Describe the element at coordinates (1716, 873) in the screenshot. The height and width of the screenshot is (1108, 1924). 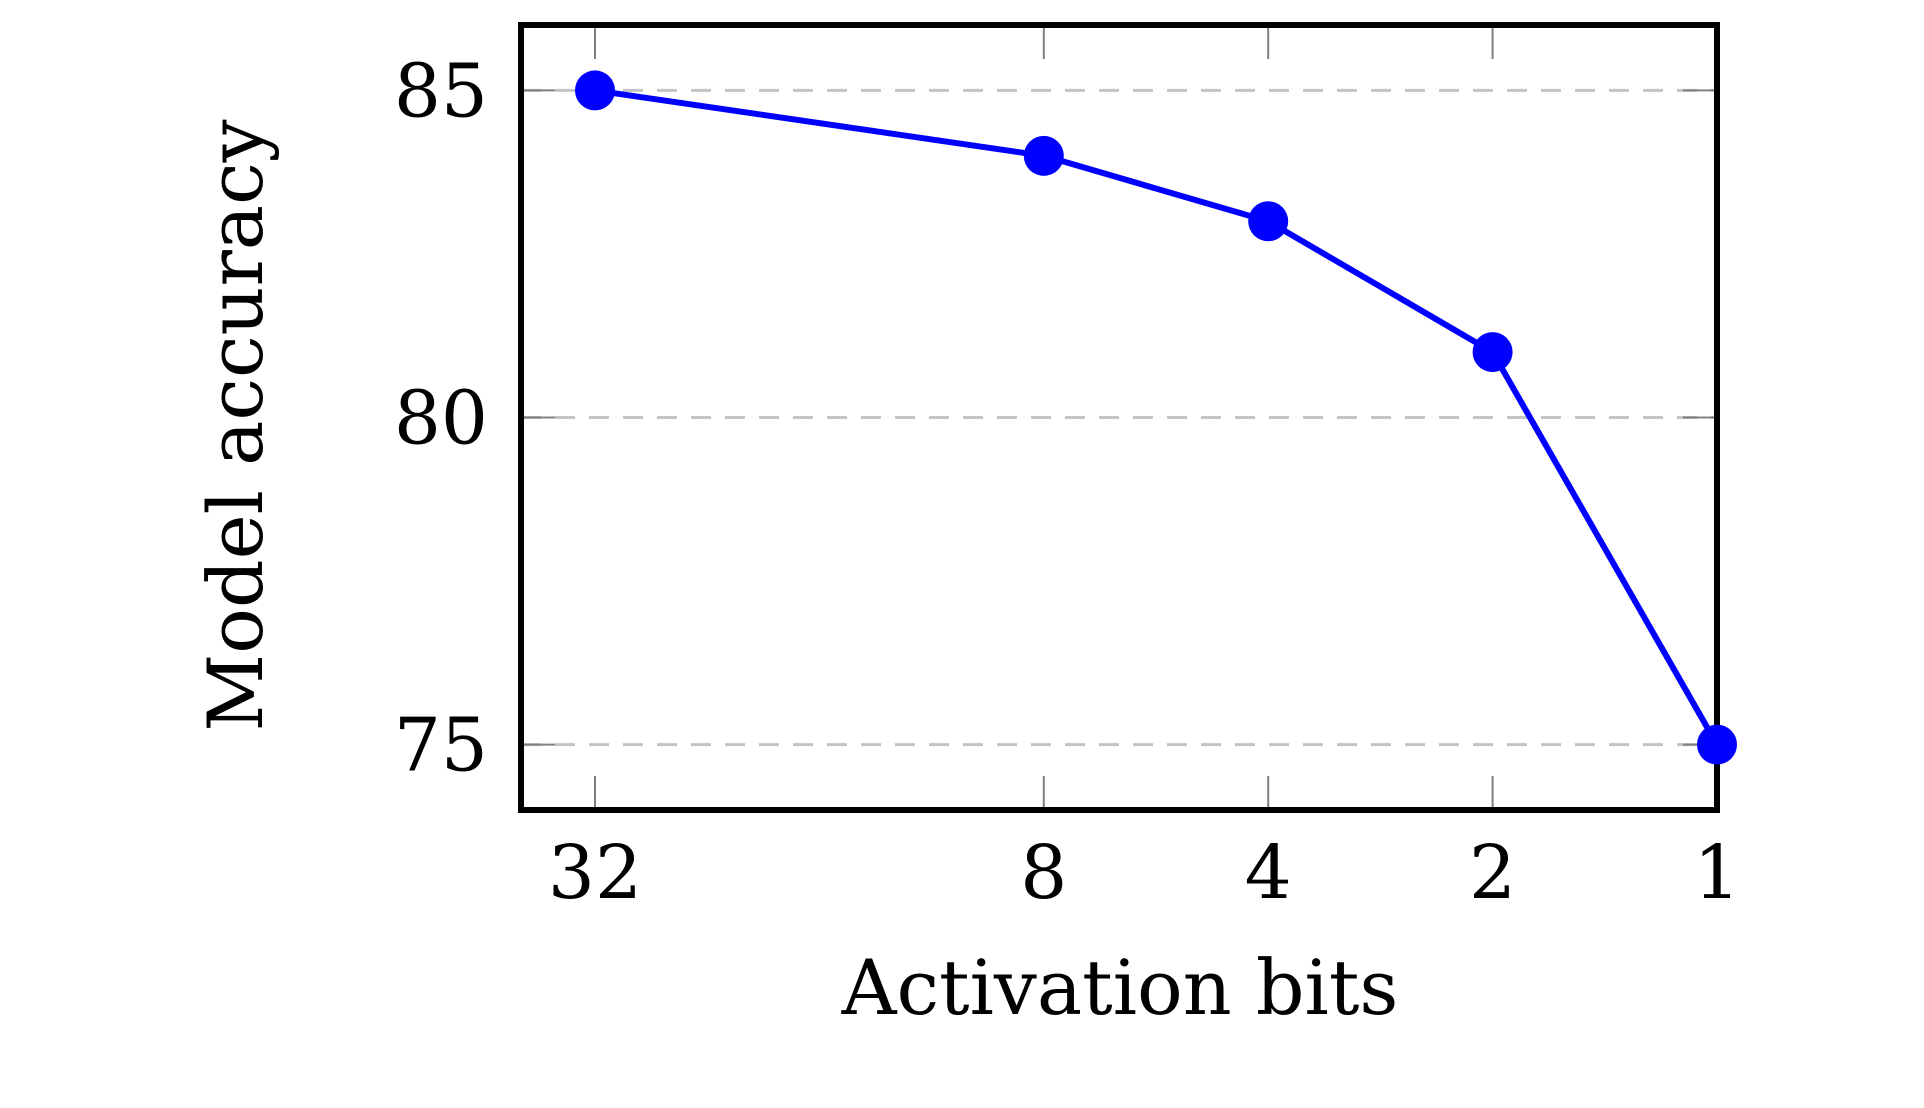
I see `x-tick-label: 1` at that location.